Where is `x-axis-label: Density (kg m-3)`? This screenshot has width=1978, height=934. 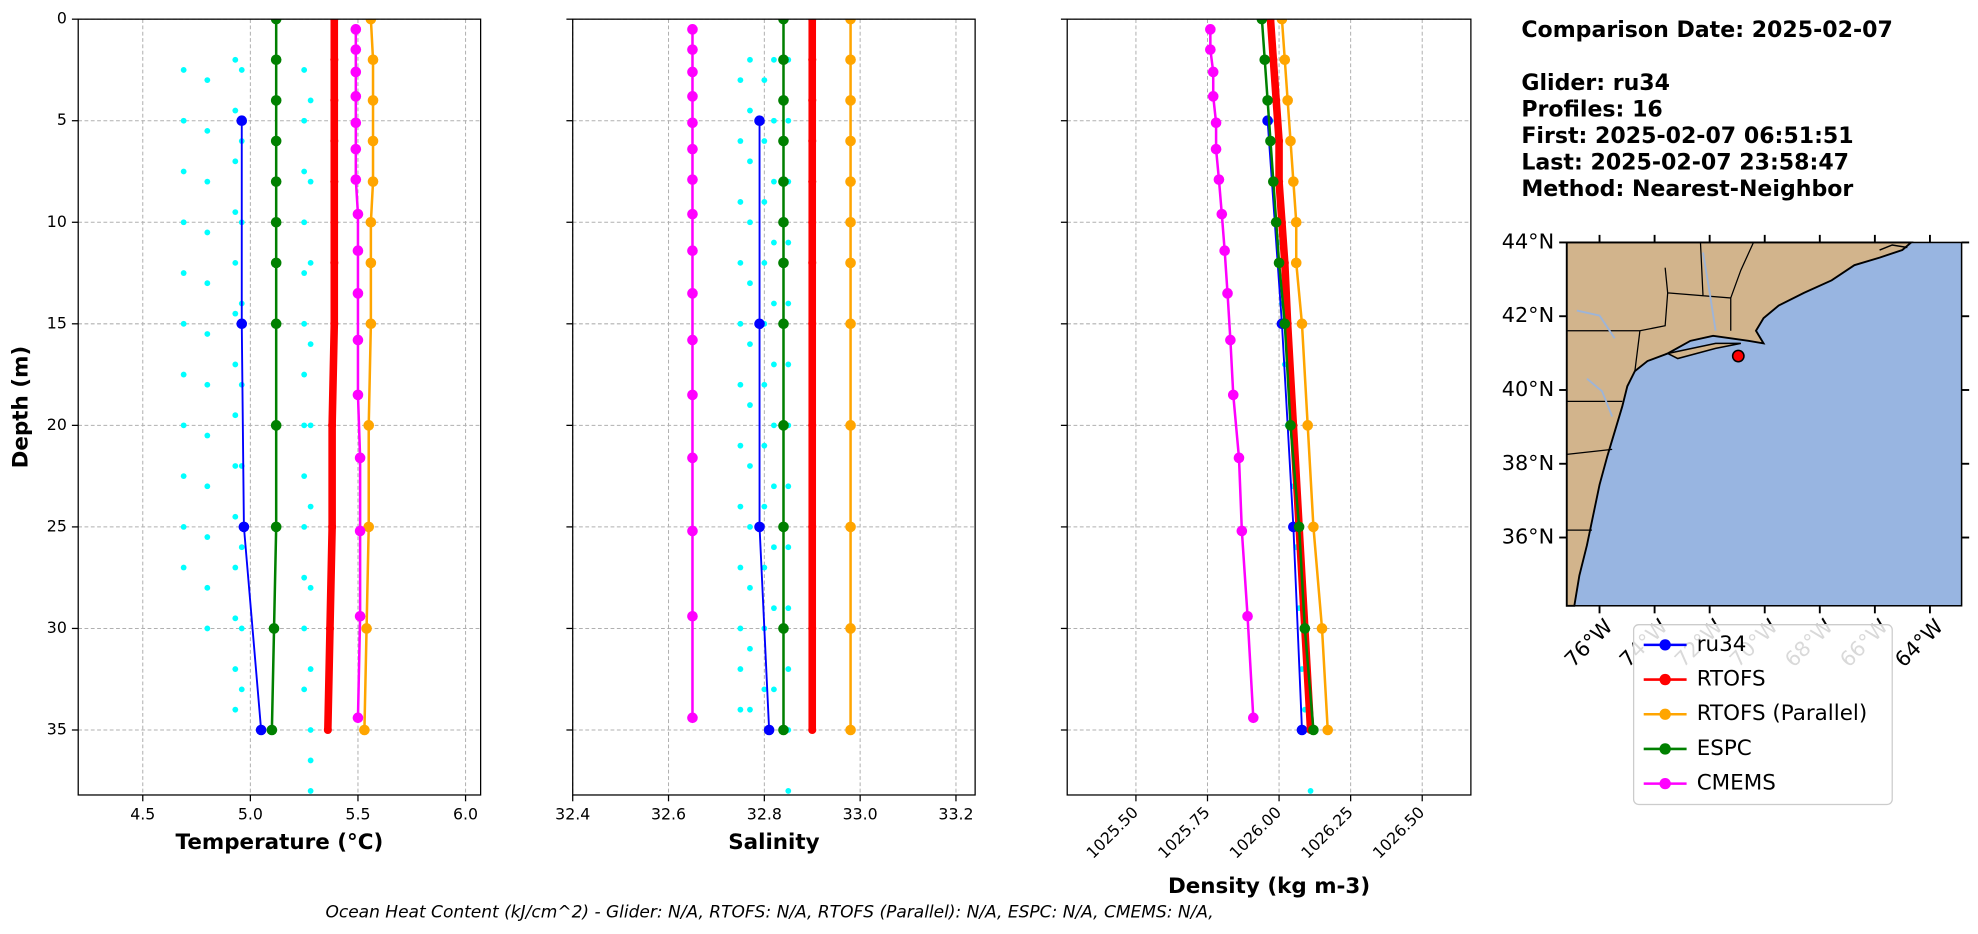
x-axis-label: Density (kg m-3) is located at coordinates (1269, 886).